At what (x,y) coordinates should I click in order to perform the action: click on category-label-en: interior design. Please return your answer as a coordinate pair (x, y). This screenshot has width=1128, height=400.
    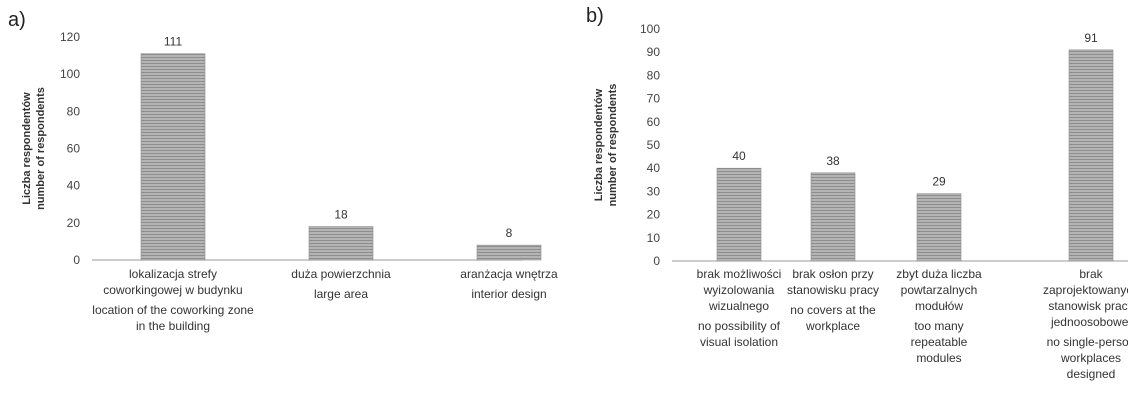
    Looking at the image, I should click on (508, 294).